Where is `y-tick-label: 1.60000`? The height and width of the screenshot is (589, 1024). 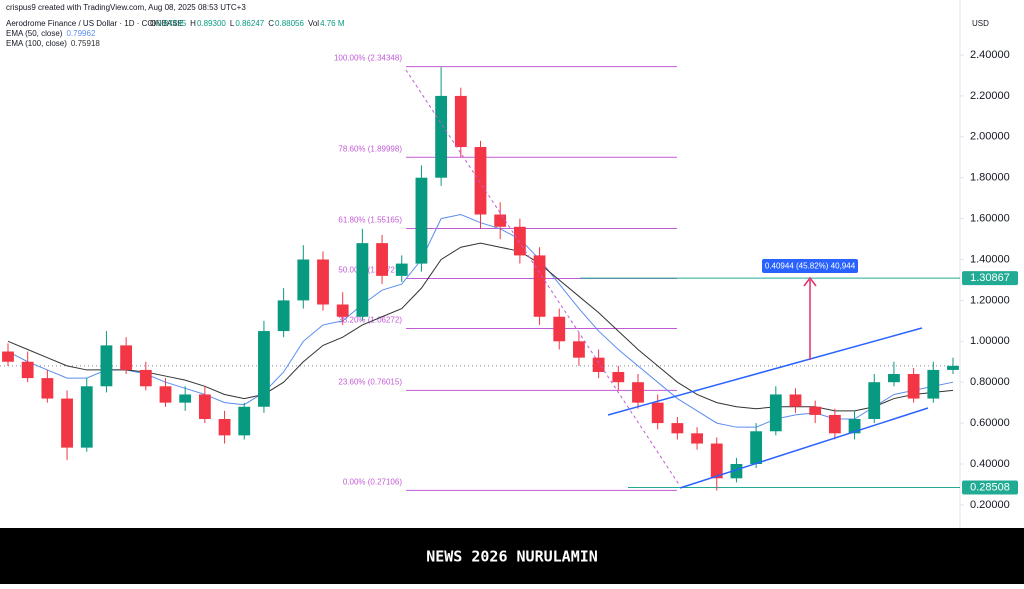
y-tick-label: 1.60000 is located at coordinates (990, 219).